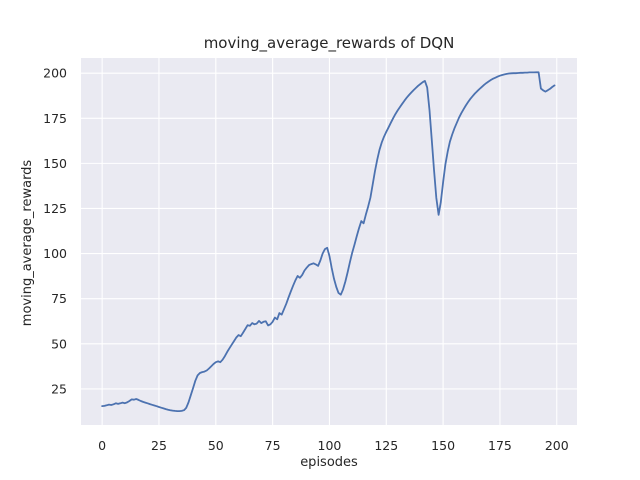 Image resolution: width=640 pixels, height=480 pixels. What do you see at coordinates (386, 445) in the screenshot?
I see `x-tick-label: 125` at bounding box center [386, 445].